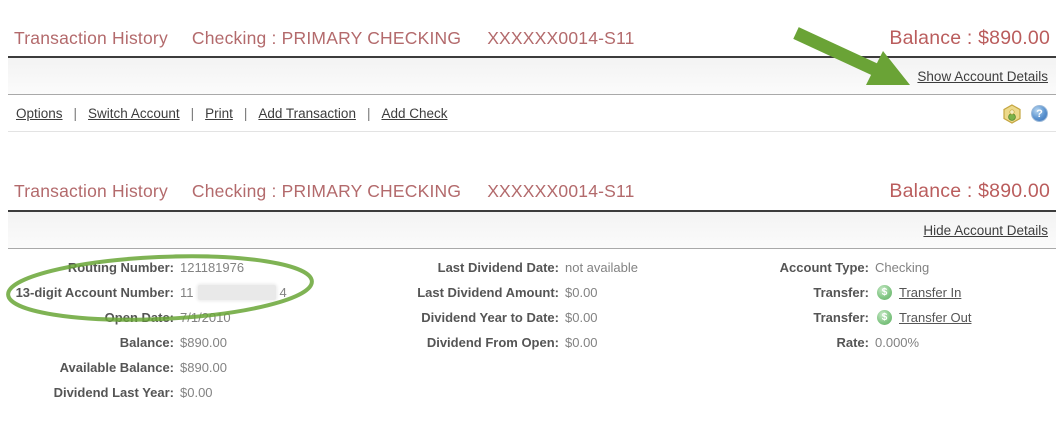  Describe the element at coordinates (1039, 113) in the screenshot. I see `help-question-icon: ?` at that location.